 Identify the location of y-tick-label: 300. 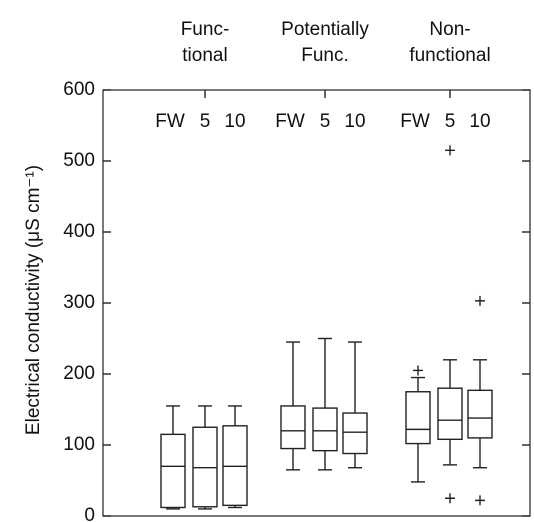
(79, 302).